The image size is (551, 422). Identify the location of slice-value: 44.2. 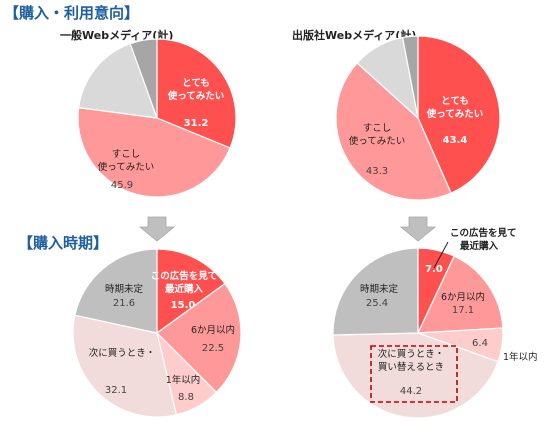
(411, 391).